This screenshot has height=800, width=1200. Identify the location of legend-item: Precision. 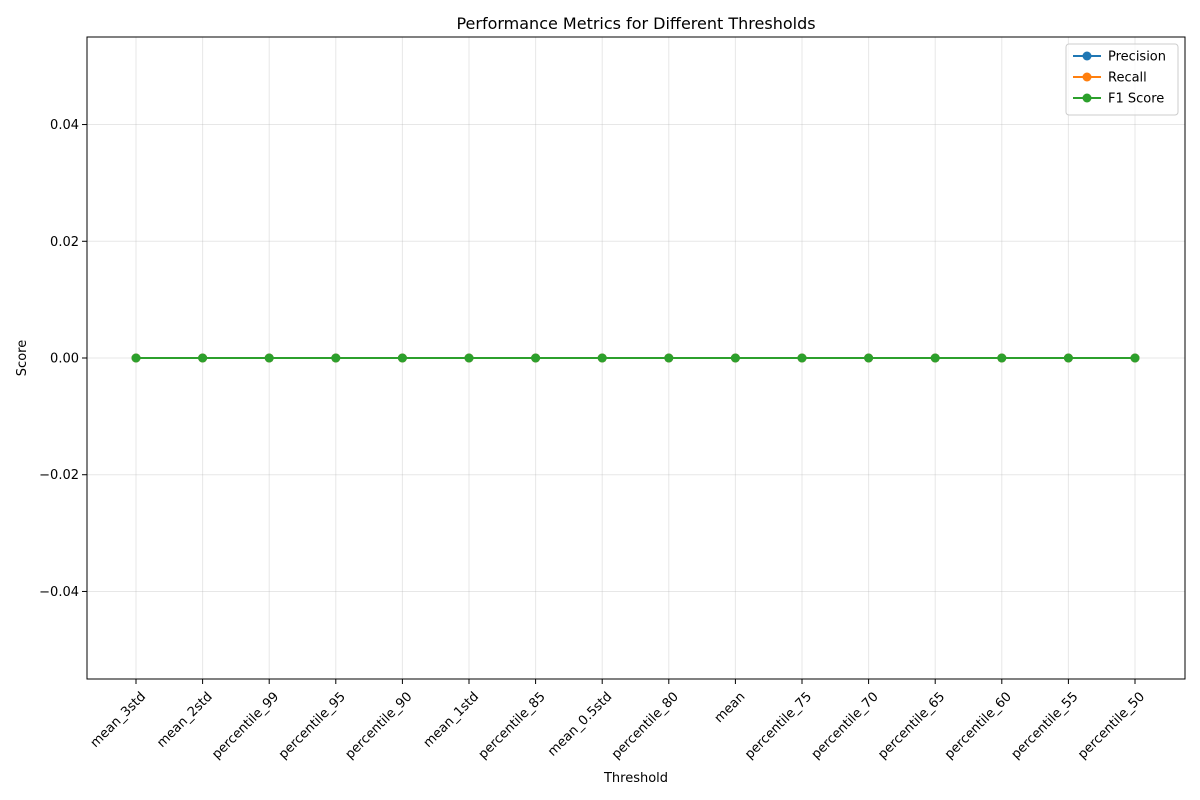
(1119, 57).